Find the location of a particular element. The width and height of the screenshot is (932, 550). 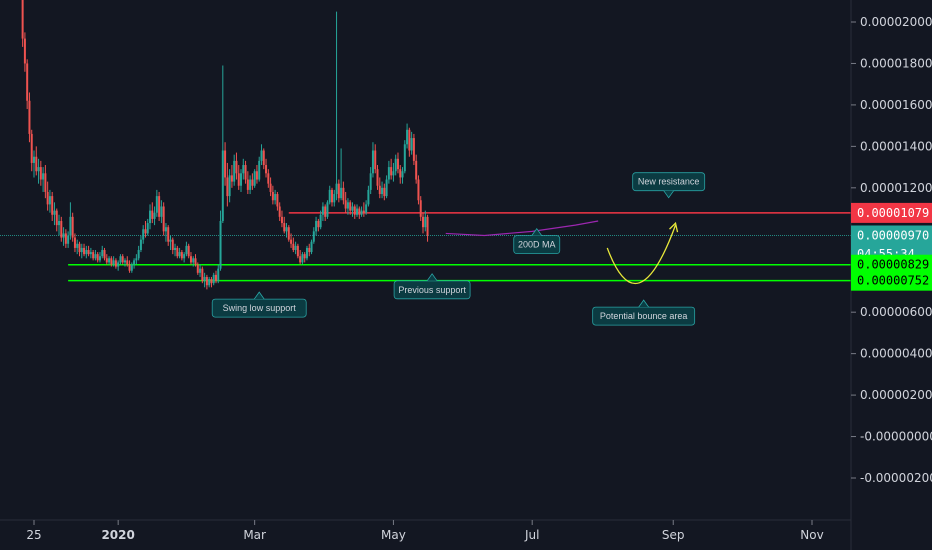

x-tick-label: May is located at coordinates (393, 535).